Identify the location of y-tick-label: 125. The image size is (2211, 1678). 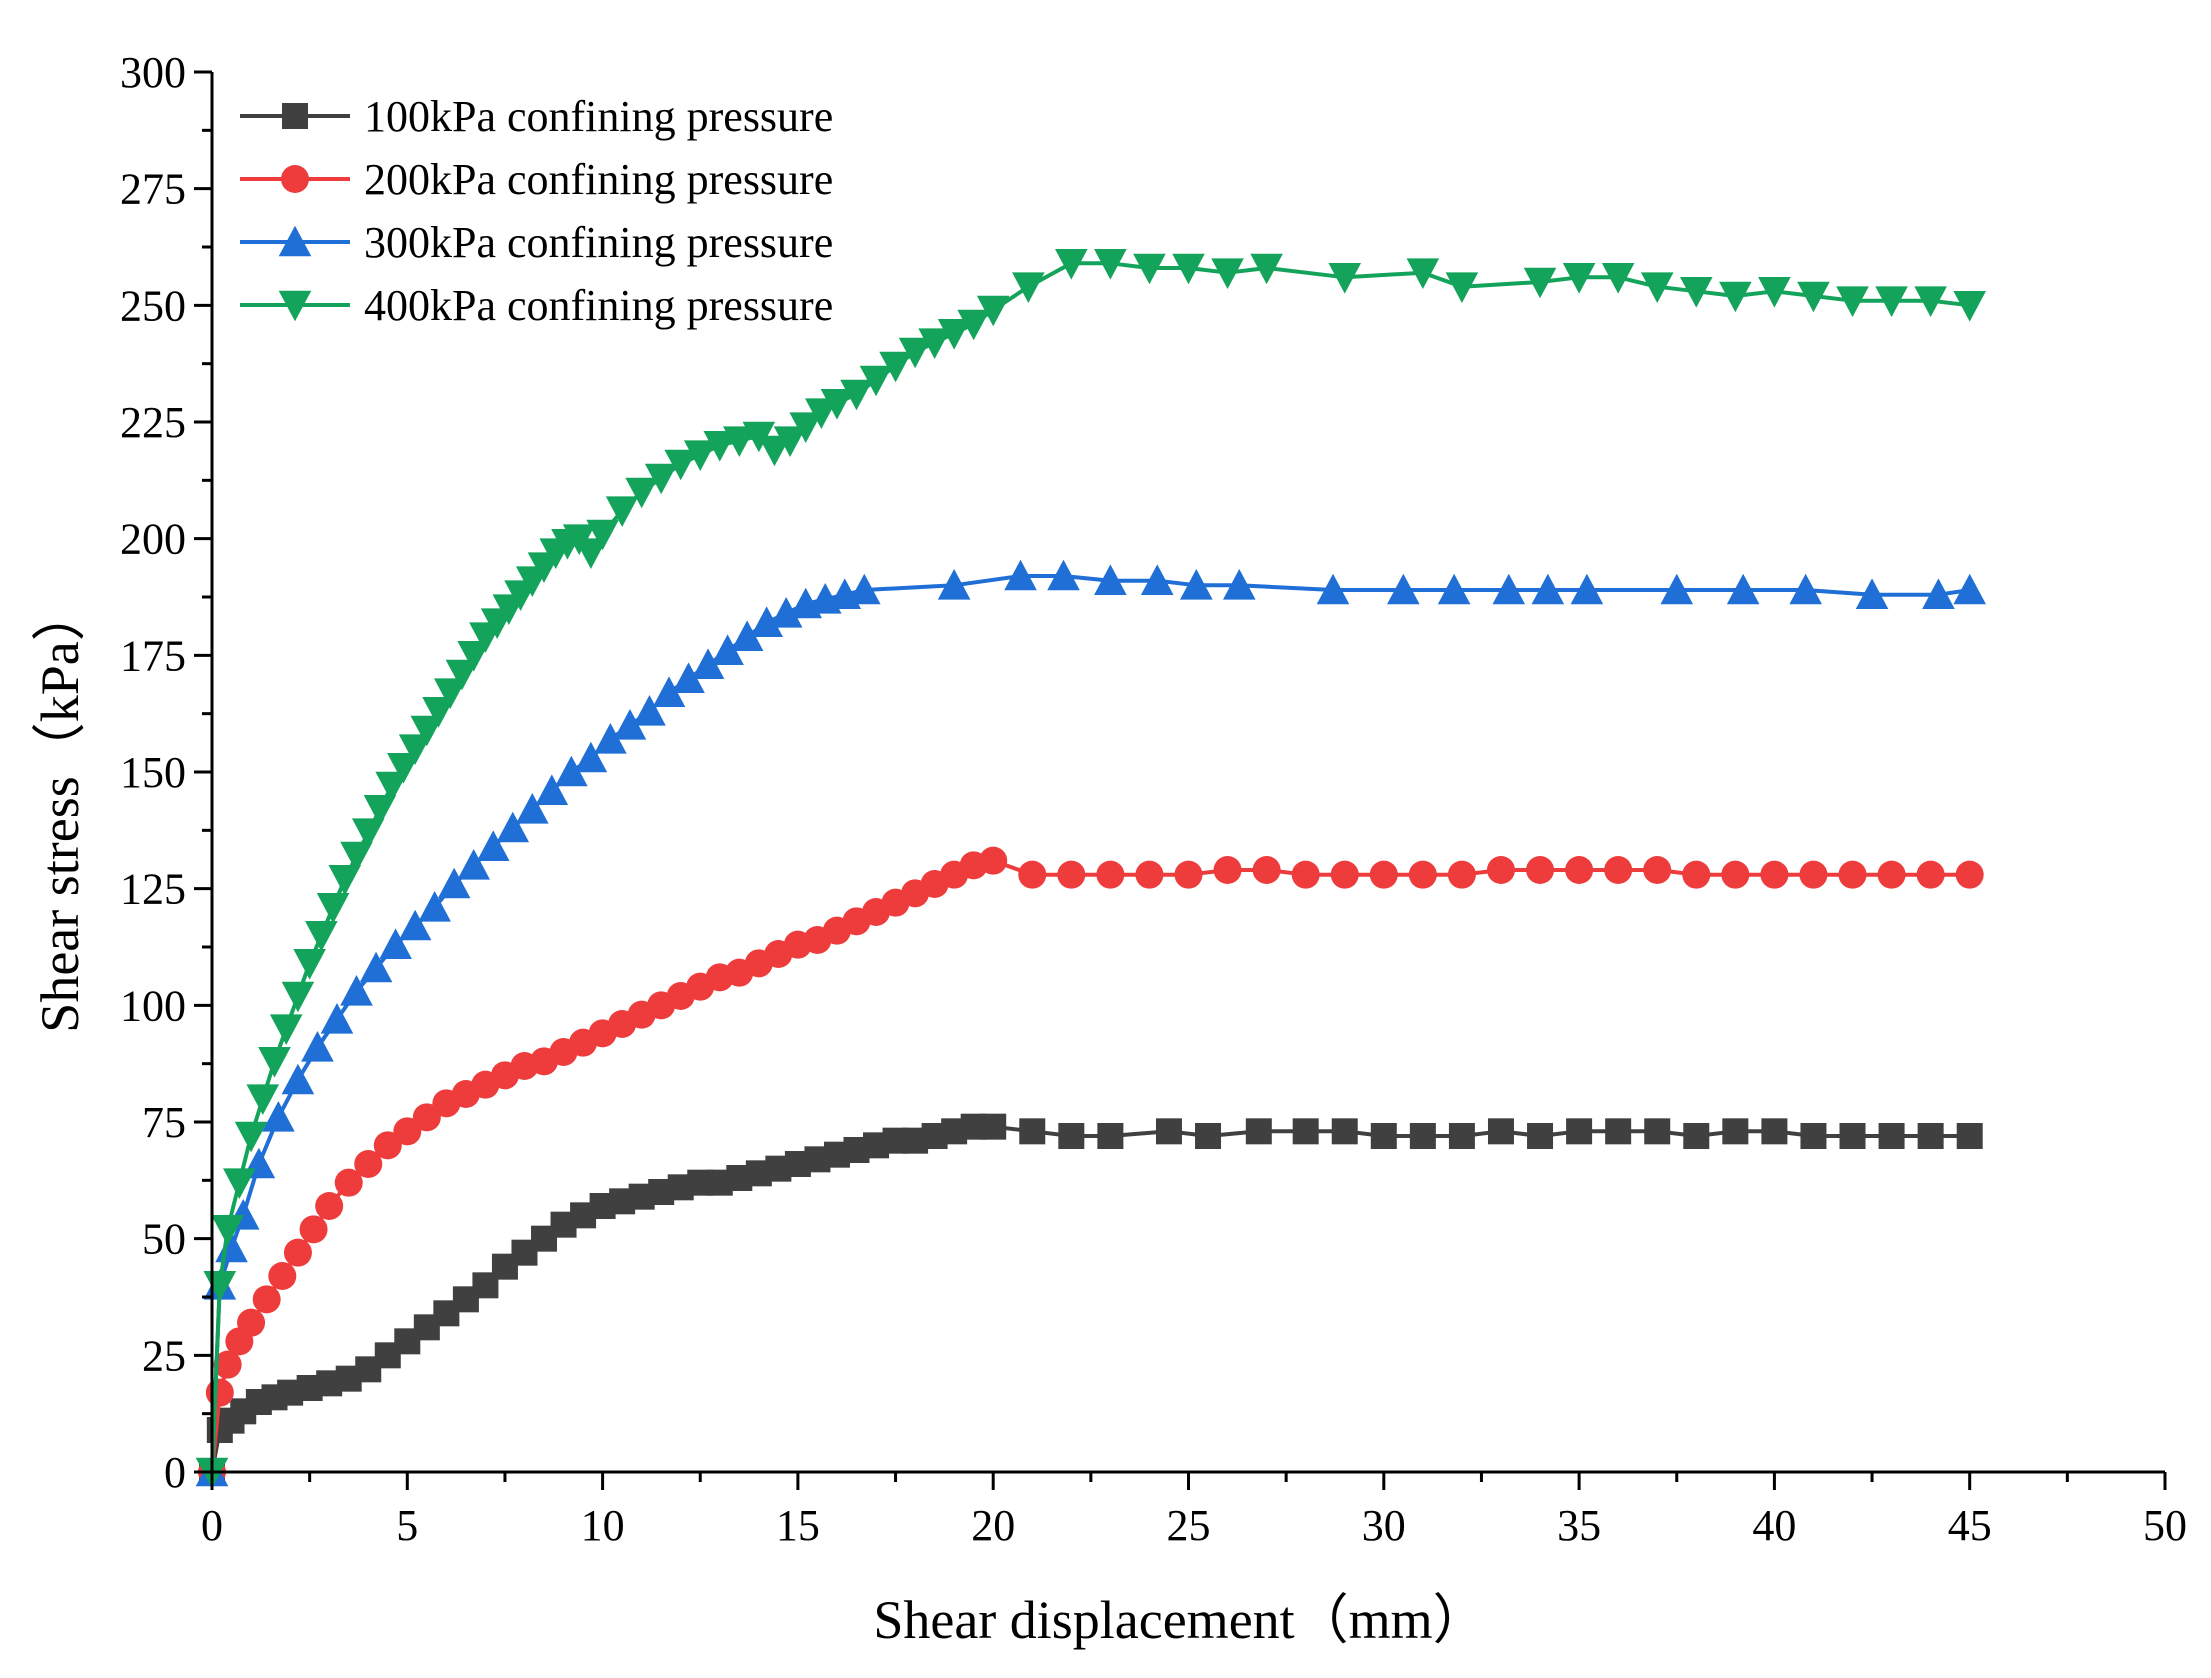
(153, 889).